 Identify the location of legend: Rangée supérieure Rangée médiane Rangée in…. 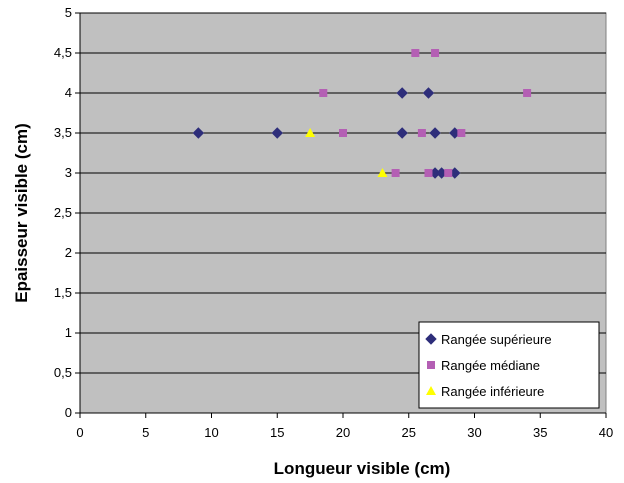
(509, 365).